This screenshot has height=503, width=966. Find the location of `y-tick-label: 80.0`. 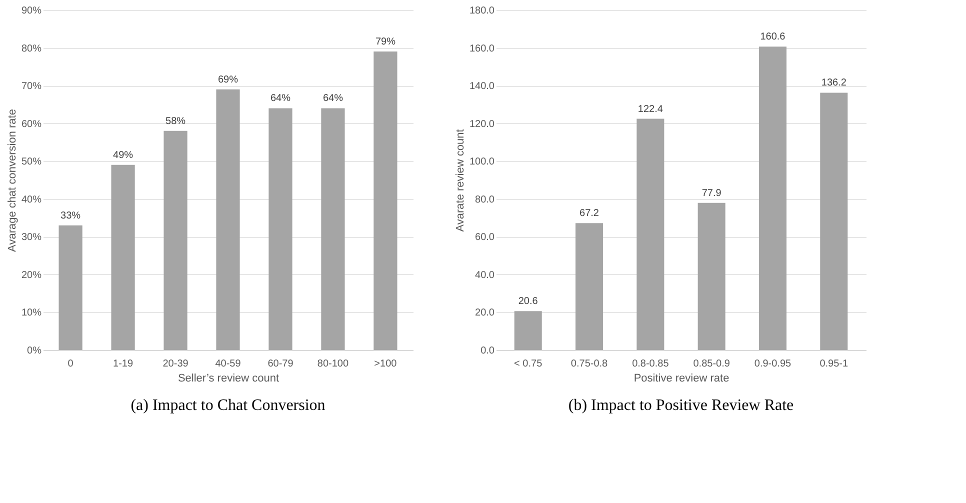

y-tick-label: 80.0 is located at coordinates (485, 200).